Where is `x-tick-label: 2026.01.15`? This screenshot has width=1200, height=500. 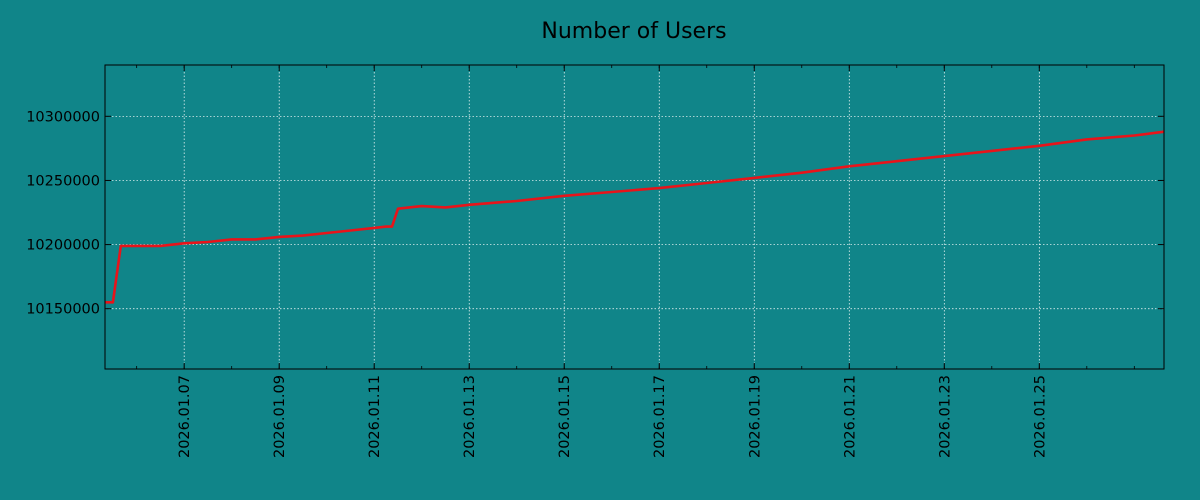
x-tick-label: 2026.01.15 is located at coordinates (565, 416).